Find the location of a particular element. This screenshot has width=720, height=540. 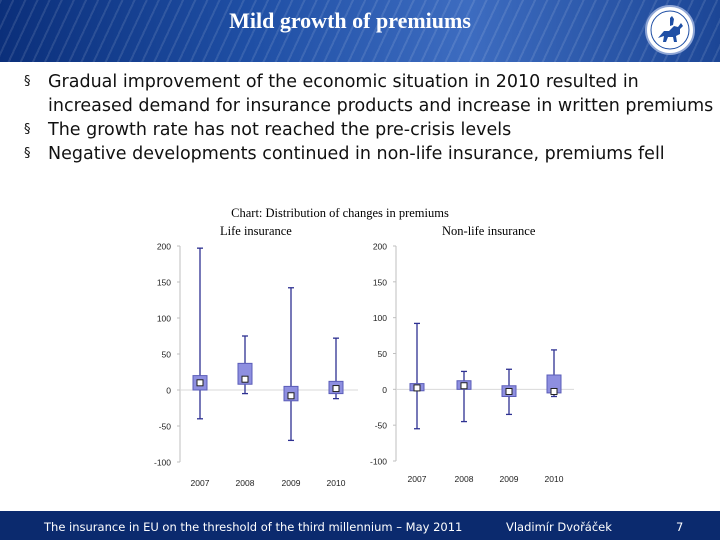

header-pattern is located at coordinates (360, 31).